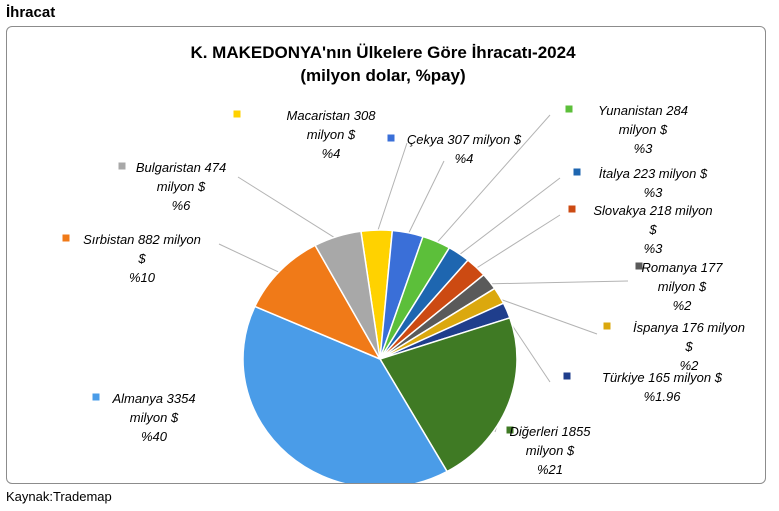 The height and width of the screenshot is (511, 779). What do you see at coordinates (551, 450) in the screenshot?
I see `slice-label-8: Diğerleri 1855 milyon $ %21` at bounding box center [551, 450].